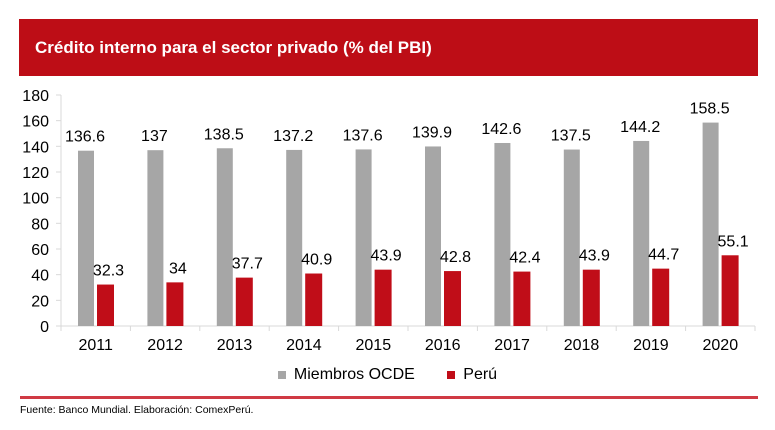 Image resolution: width=775 pixels, height=430 pixels. Describe the element at coordinates (154, 136) in the screenshot. I see `data-label-ocde: 137` at that location.